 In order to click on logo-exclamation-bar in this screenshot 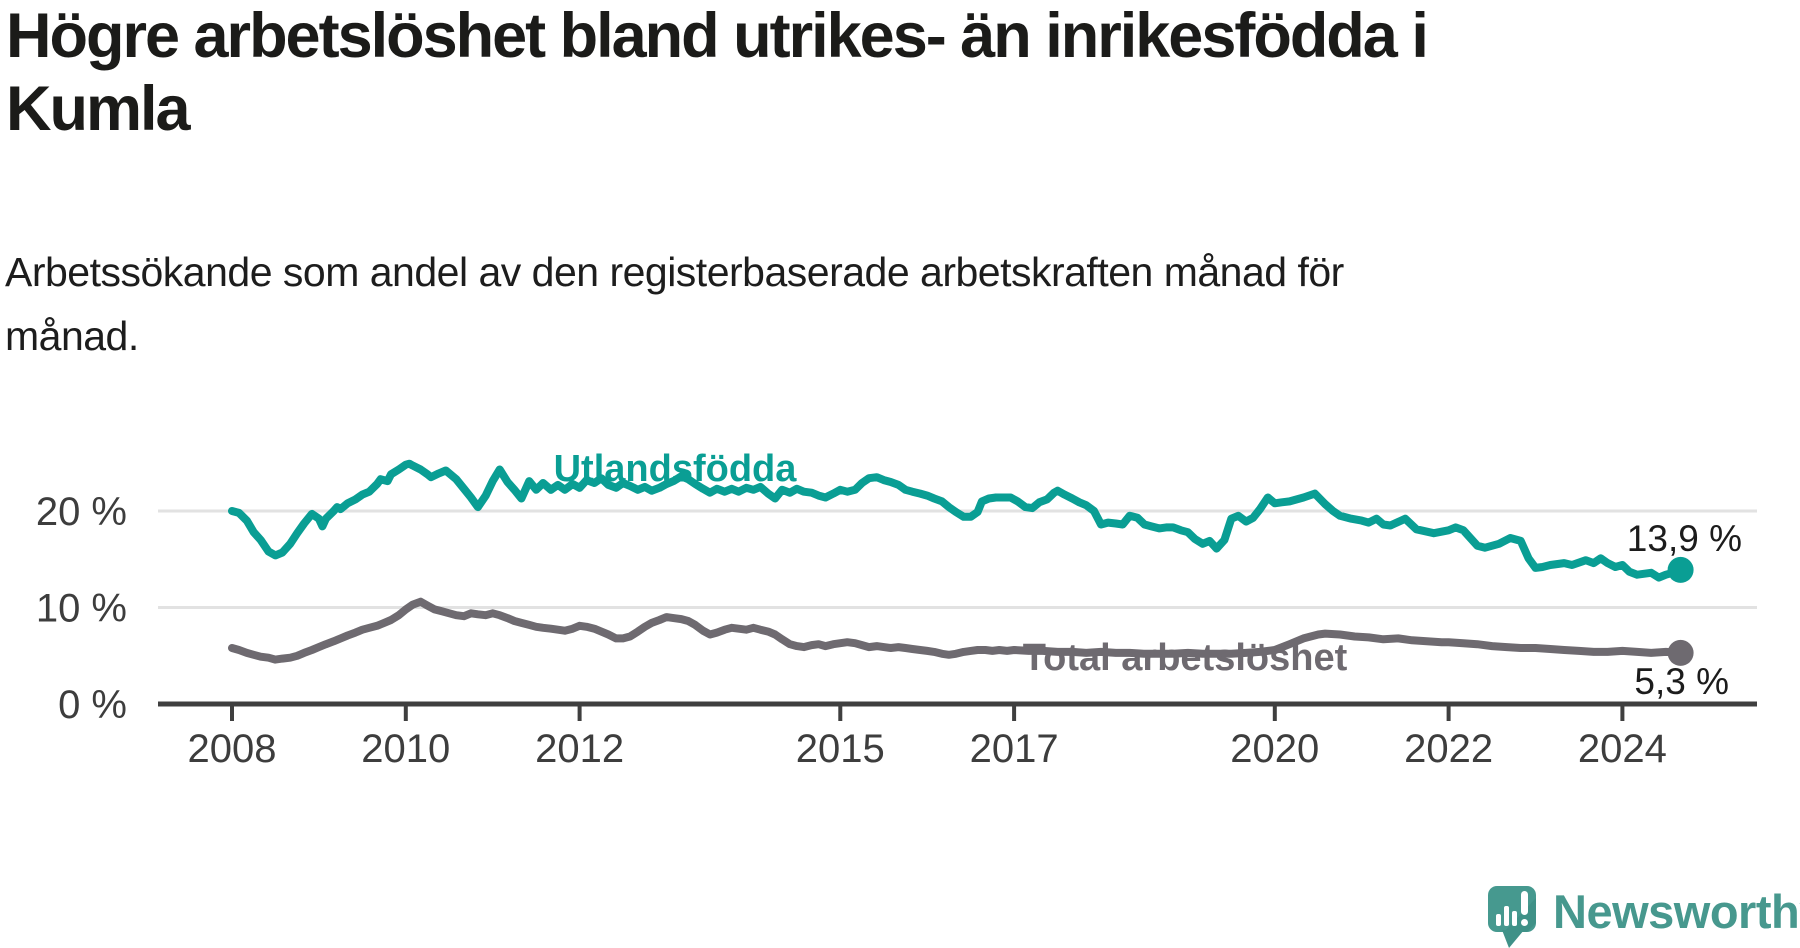, I will do `click(1524, 903)`.